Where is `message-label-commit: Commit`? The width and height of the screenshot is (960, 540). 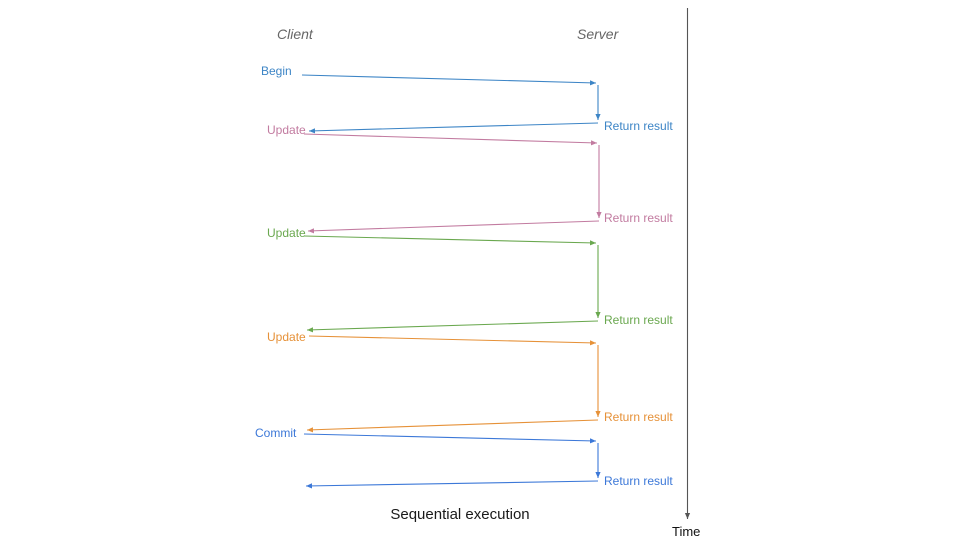
message-label-commit: Commit is located at coordinates (276, 433).